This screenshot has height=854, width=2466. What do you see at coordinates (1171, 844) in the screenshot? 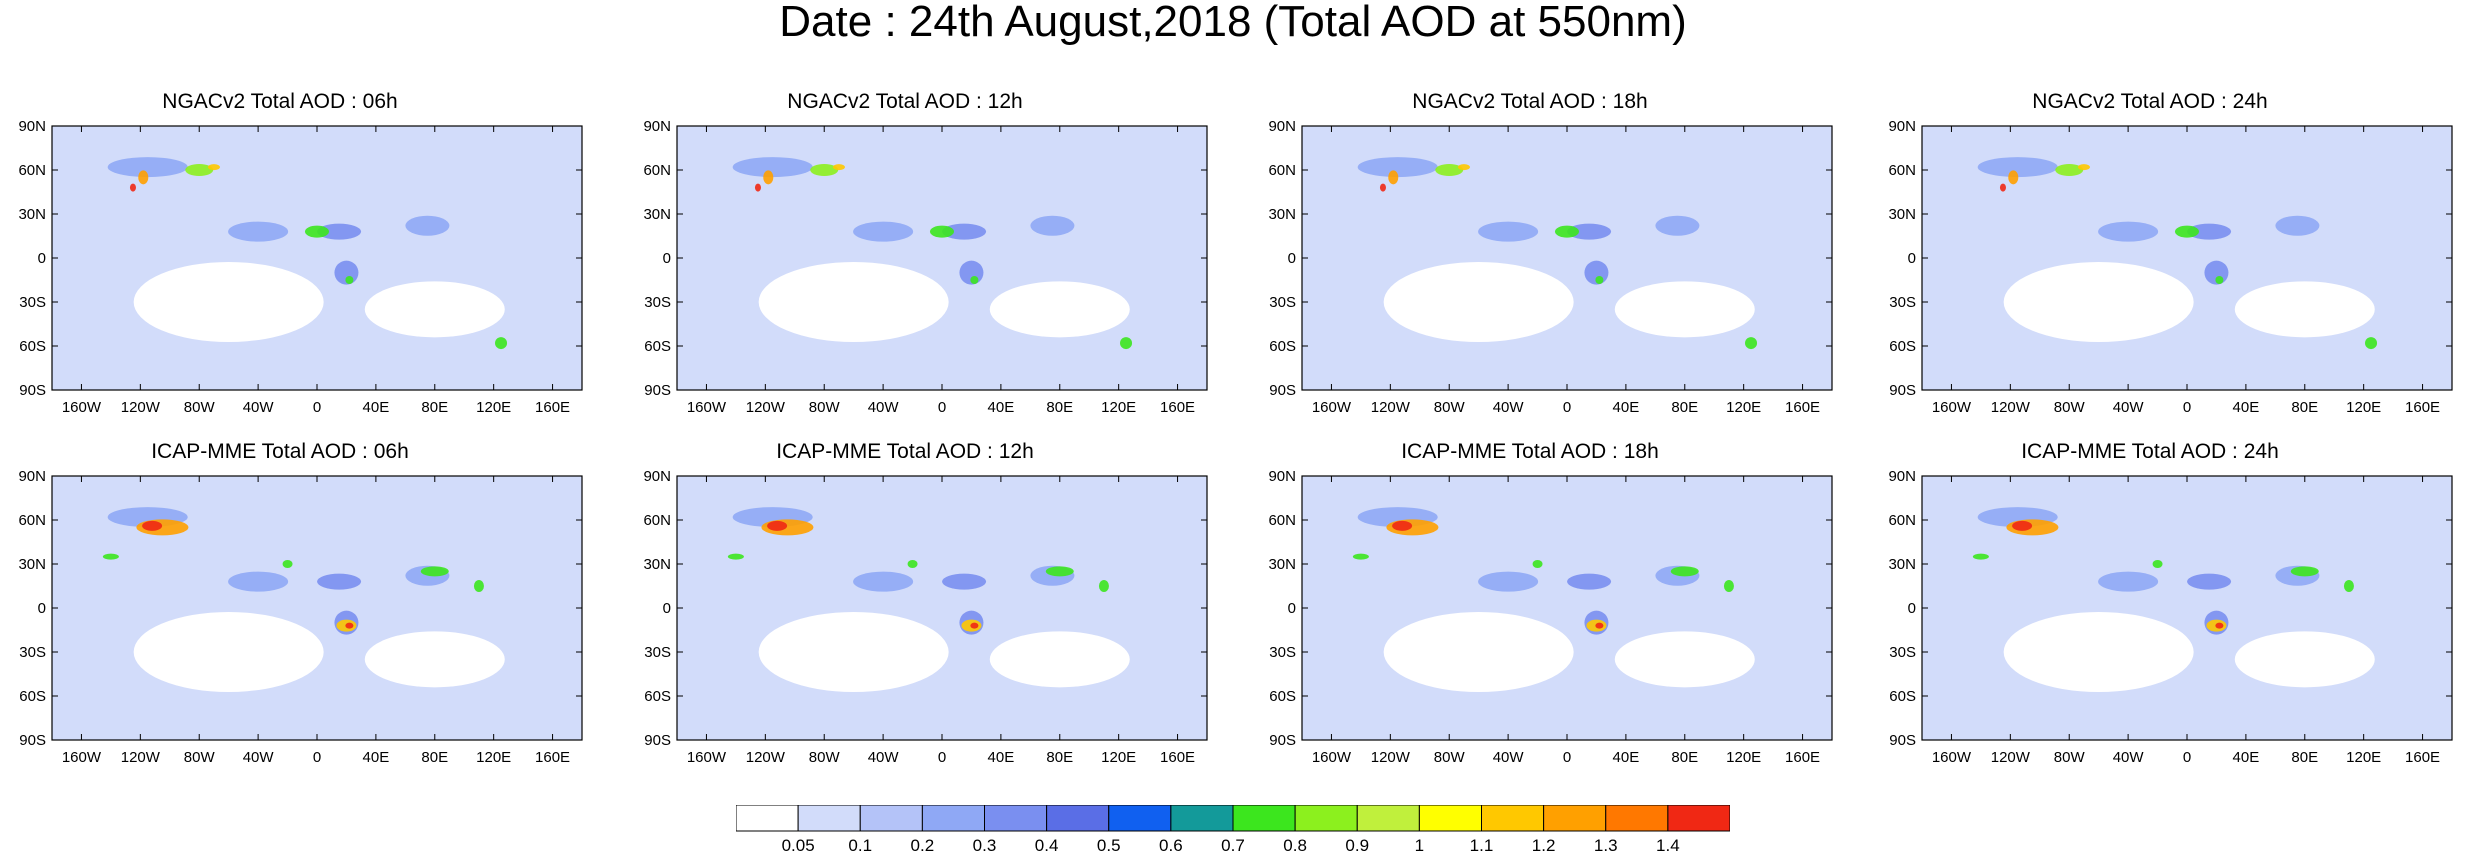
I see `colorbar-label: 0.6` at bounding box center [1171, 844].